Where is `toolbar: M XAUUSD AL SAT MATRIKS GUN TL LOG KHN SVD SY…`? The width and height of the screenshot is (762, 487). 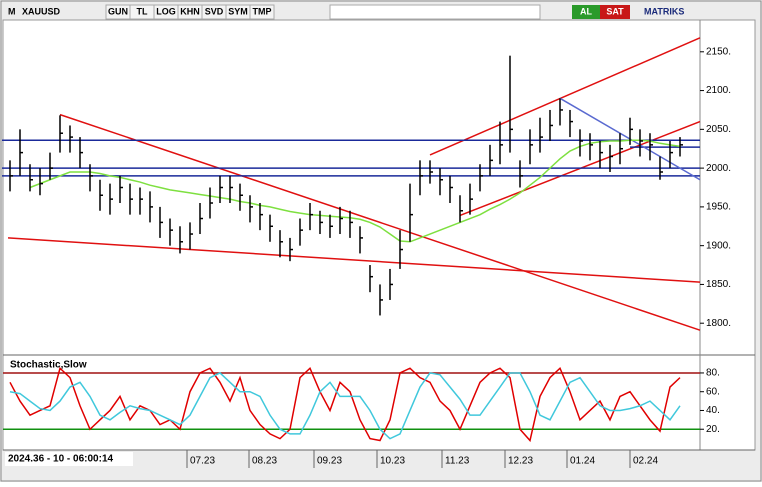
toolbar: M XAUUSD AL SAT MATRIKS GUN TL LOG KHN SVD SY… is located at coordinates (346, 12).